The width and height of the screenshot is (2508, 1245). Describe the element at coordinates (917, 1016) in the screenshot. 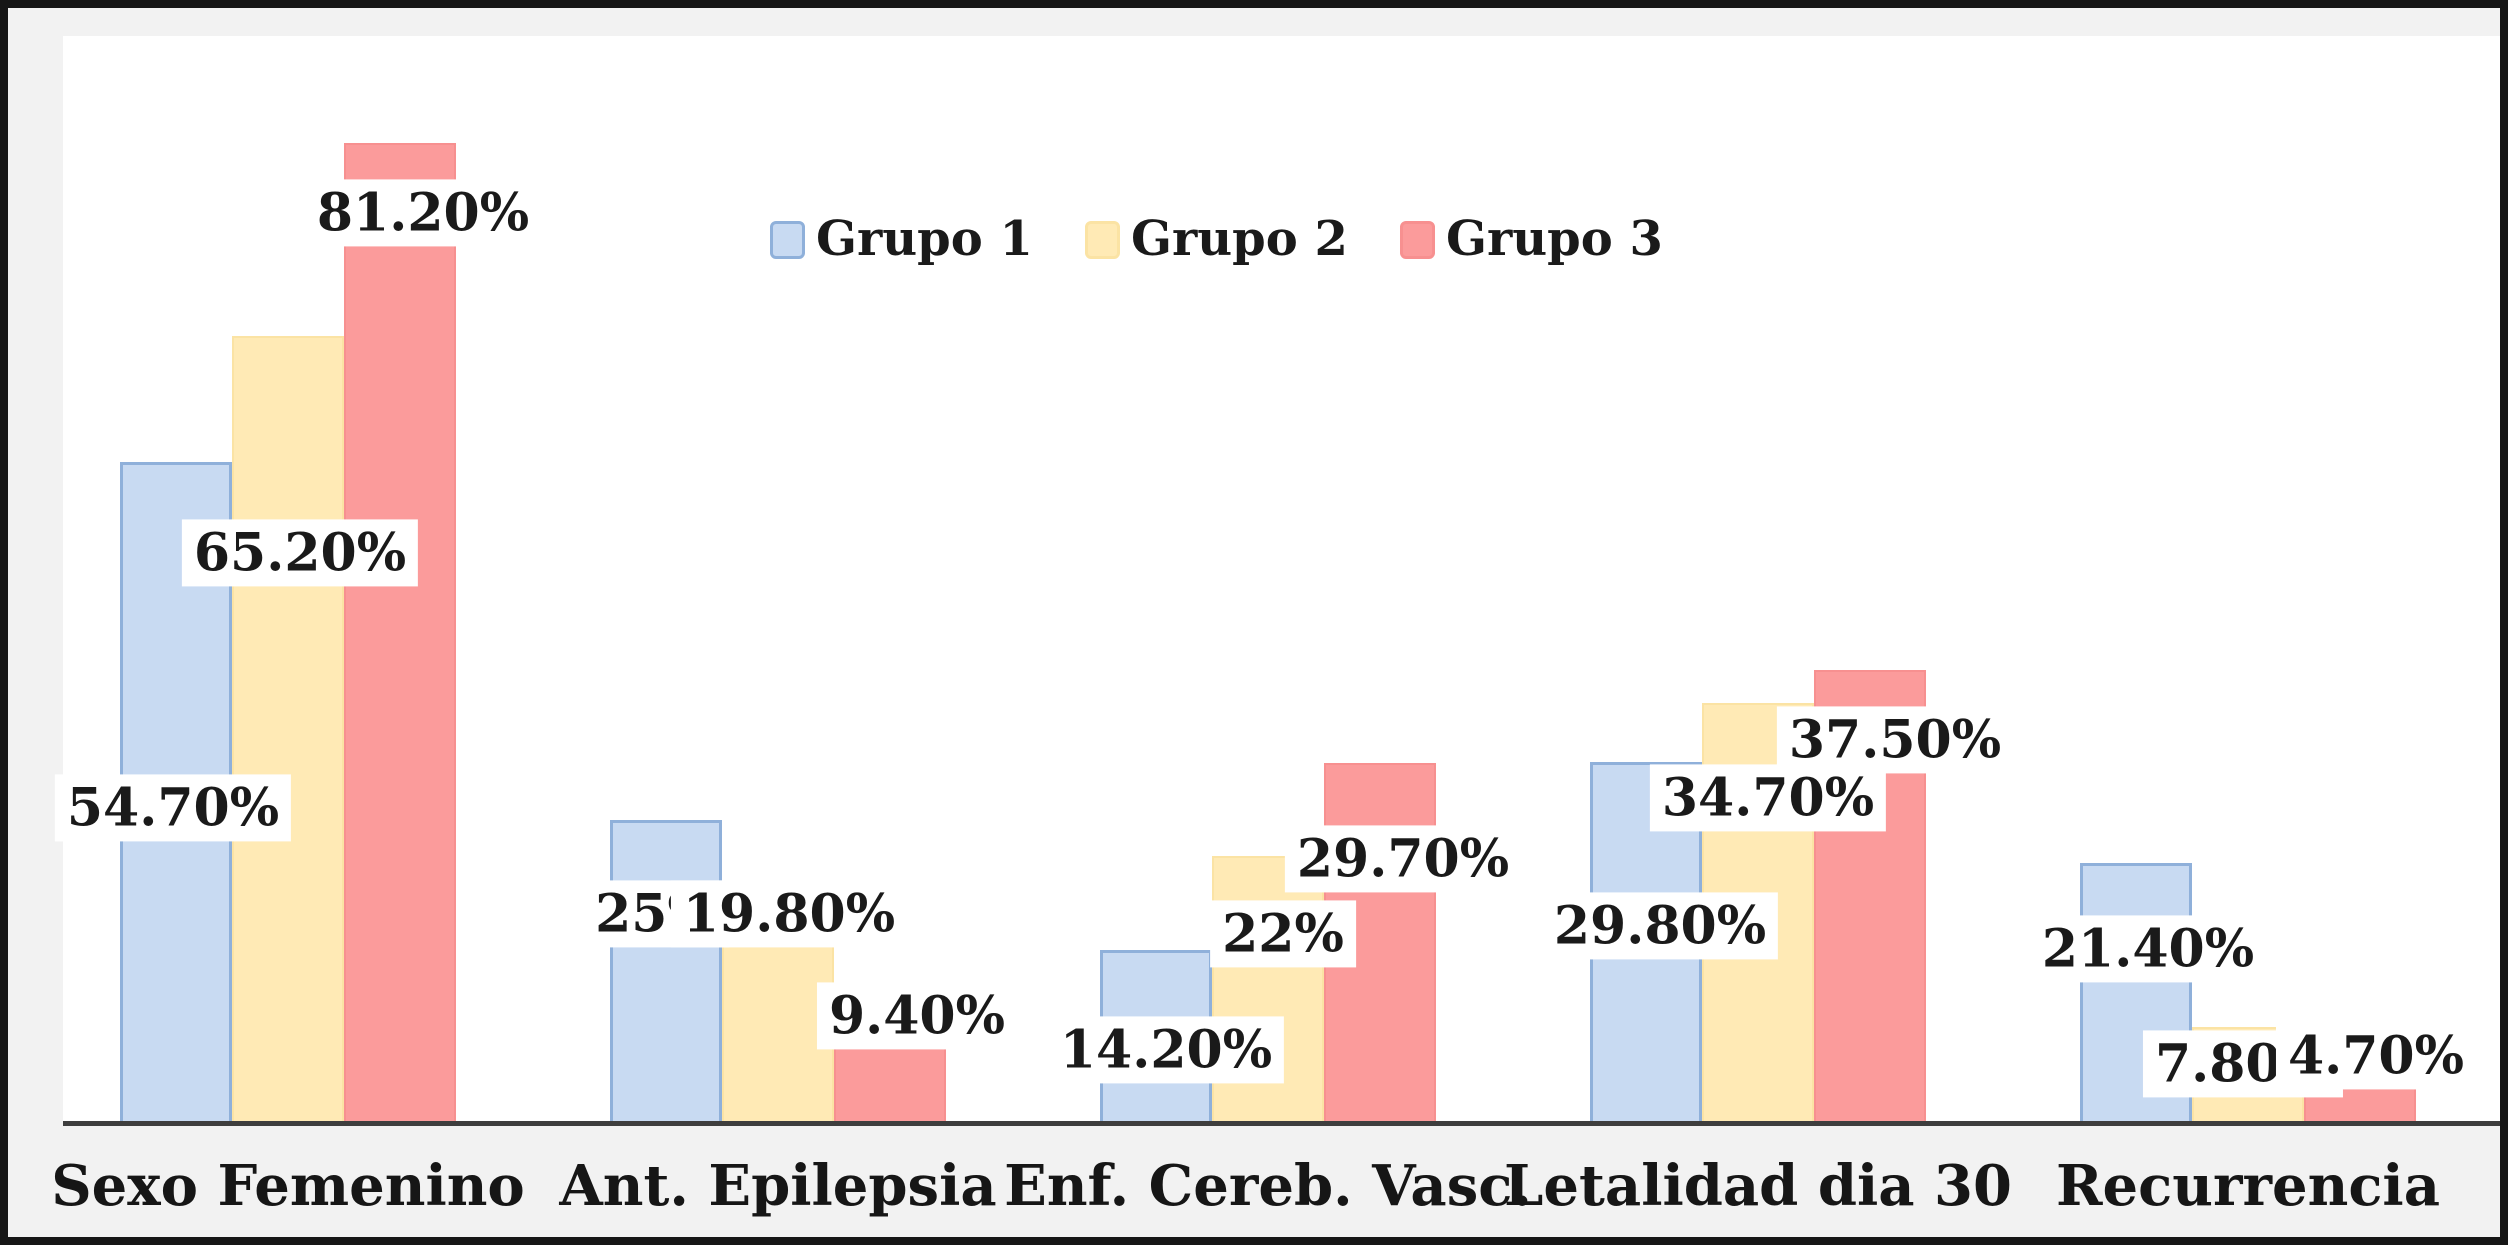

I see `data-label-grupo-3-ant-epilepsia: 9.40%` at that location.